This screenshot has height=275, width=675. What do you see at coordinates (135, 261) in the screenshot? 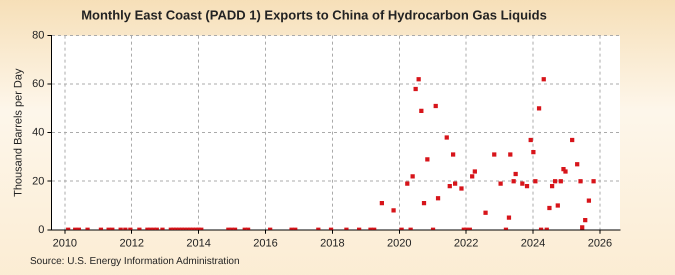
I see `source-note: Source: U.S. Energy Information Administration` at bounding box center [135, 261].